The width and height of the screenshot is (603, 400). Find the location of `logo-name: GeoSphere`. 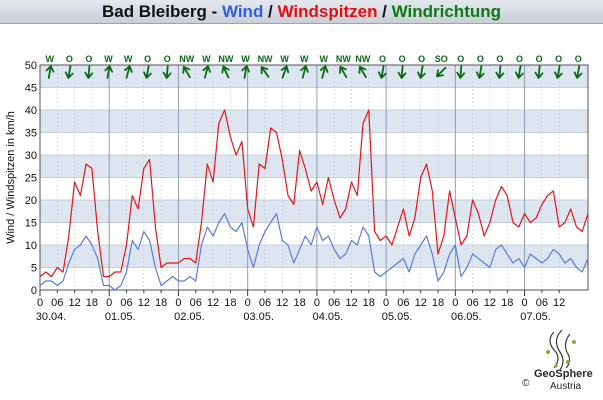

logo-name: GeoSphere is located at coordinates (563, 374).